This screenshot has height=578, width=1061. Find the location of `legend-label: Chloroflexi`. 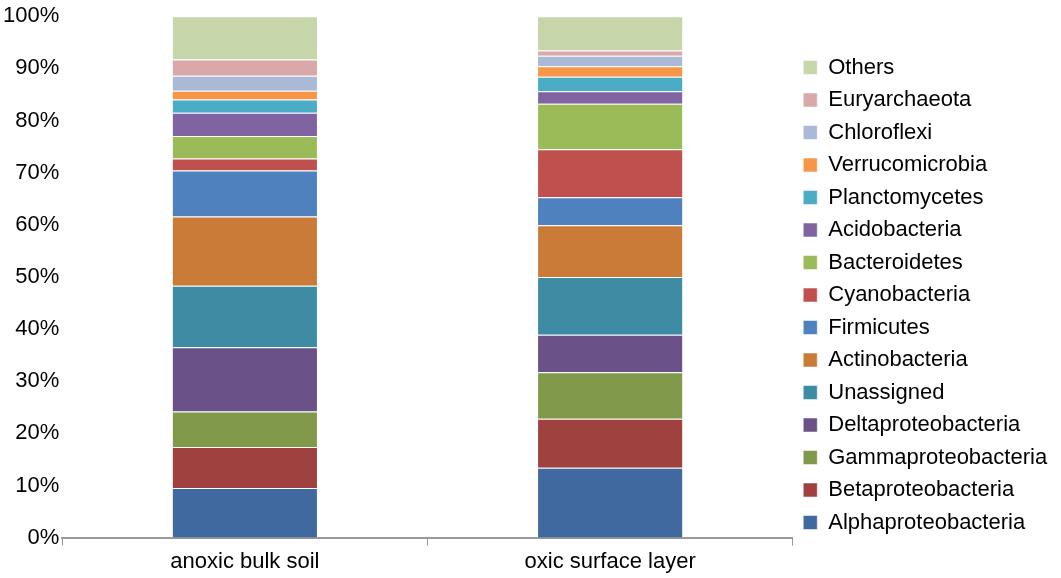

legend-label: Chloroflexi is located at coordinates (880, 131).